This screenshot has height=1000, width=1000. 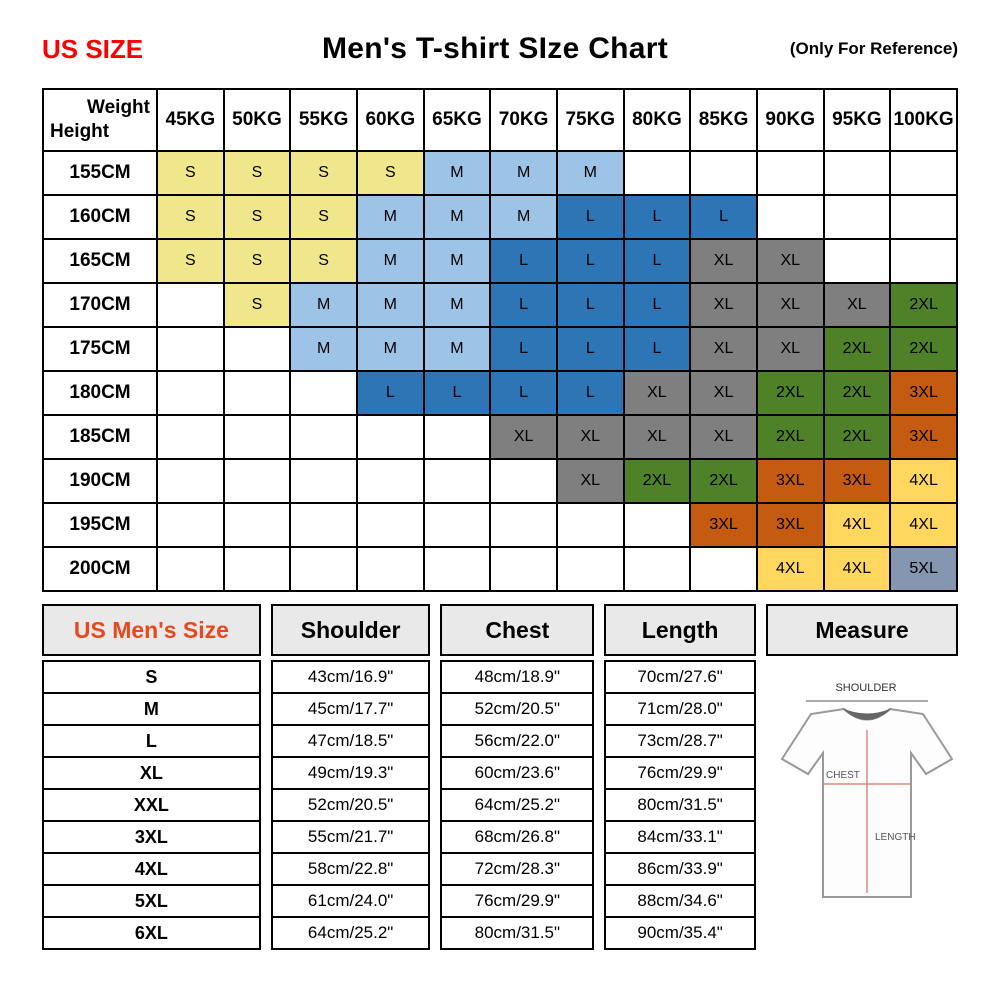 I want to click on matrix-row: 185CM XL XL XL XL 2XL 2XL 3XL, so click(x=500, y=437).